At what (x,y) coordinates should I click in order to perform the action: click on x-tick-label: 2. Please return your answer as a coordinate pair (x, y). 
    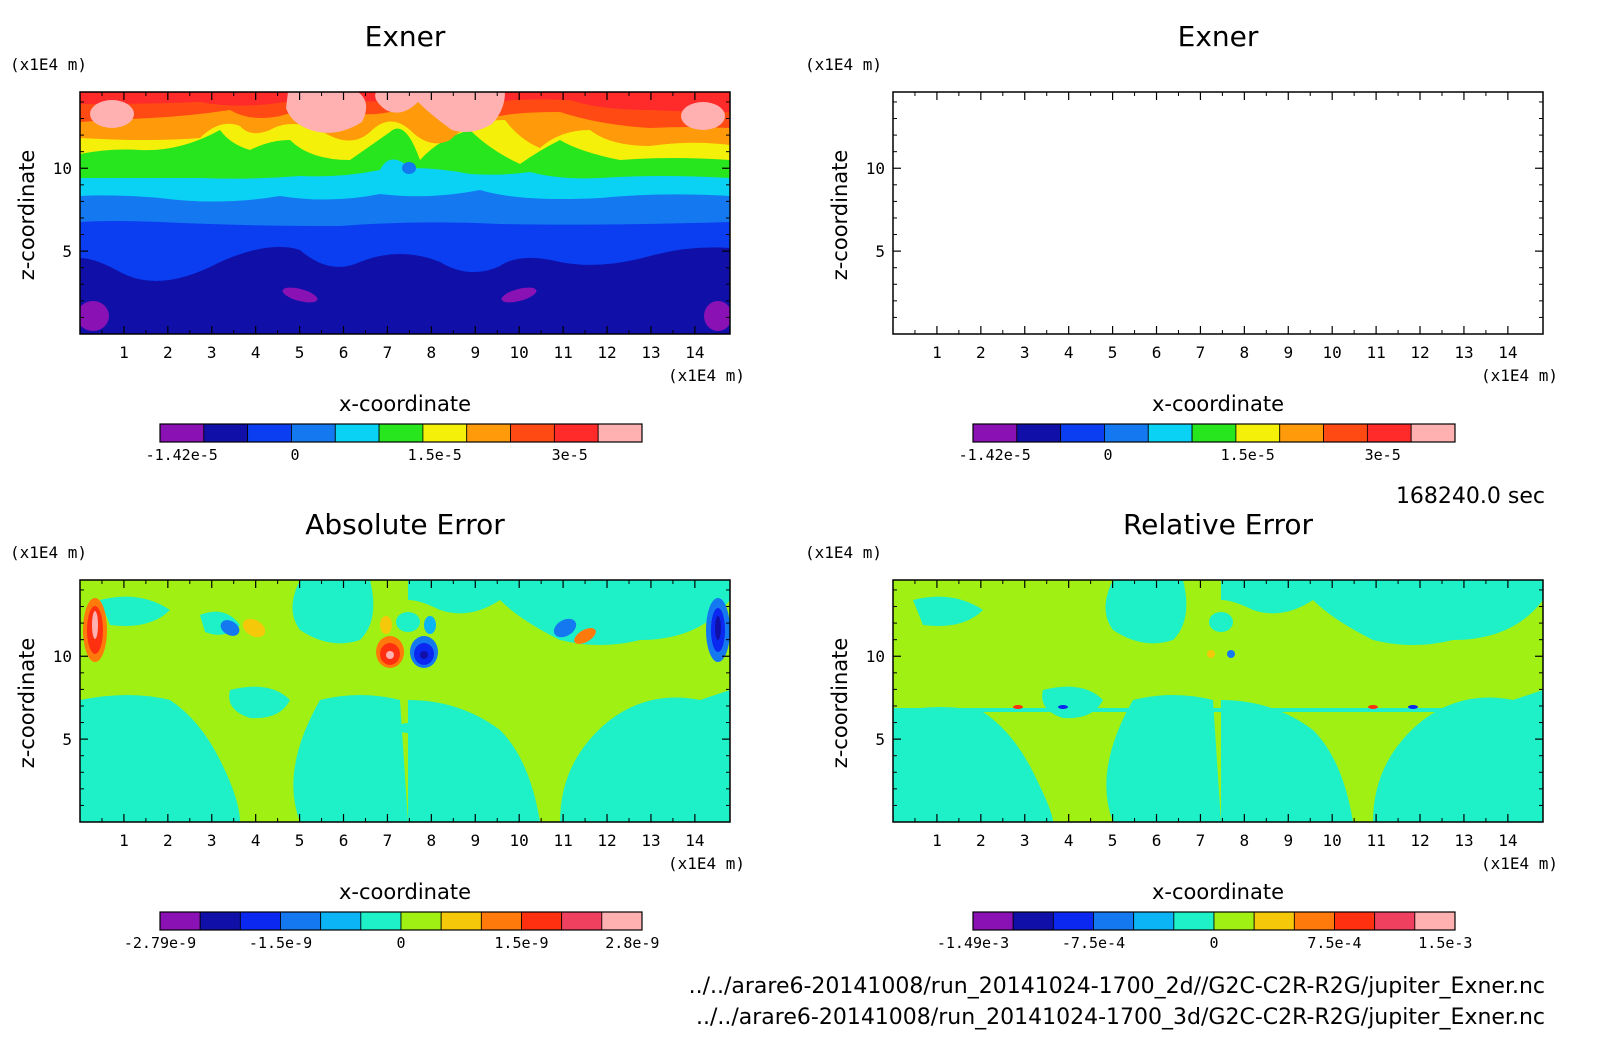
    Looking at the image, I should click on (981, 352).